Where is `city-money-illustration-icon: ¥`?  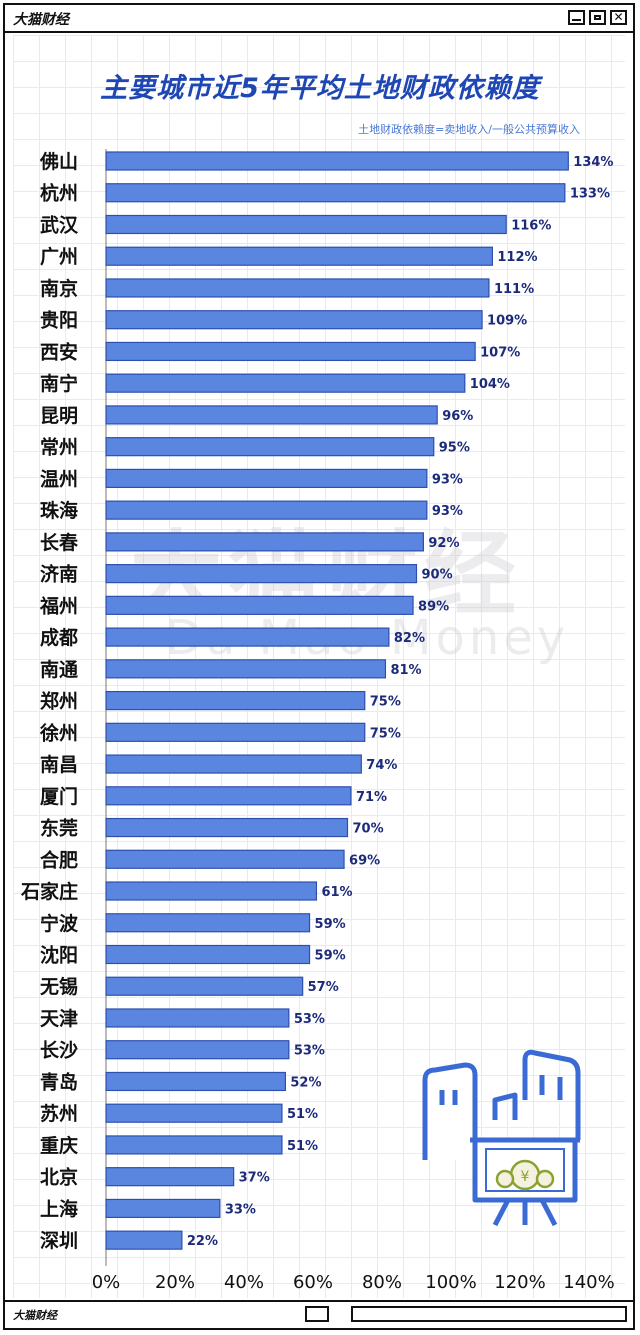 city-money-illustration-icon: ¥ is located at coordinates (501, 1138).